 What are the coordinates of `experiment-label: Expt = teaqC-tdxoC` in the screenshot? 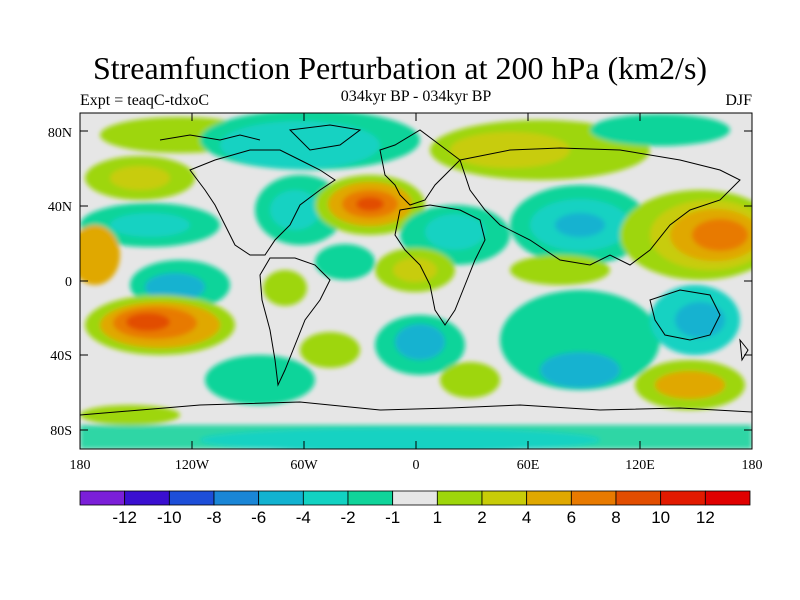 It's located at (145, 100).